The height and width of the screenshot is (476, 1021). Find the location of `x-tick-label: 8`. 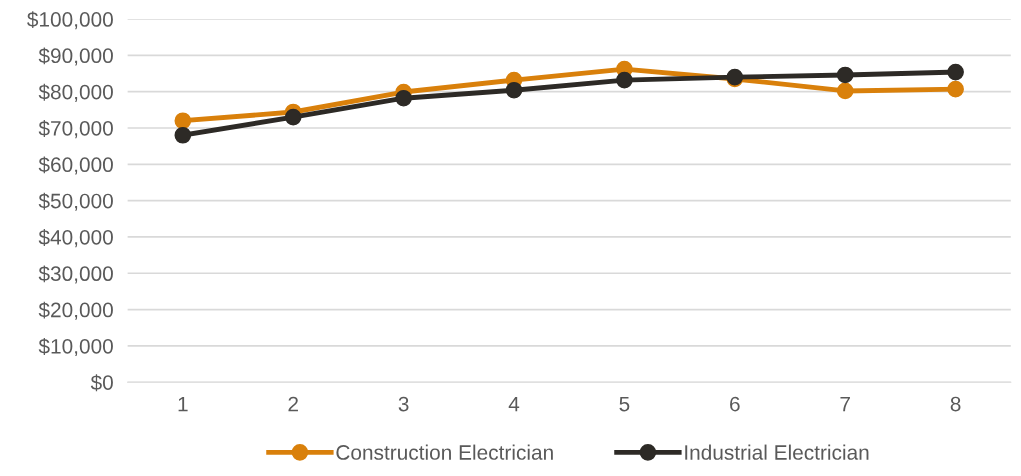

x-tick-label: 8 is located at coordinates (955, 404).